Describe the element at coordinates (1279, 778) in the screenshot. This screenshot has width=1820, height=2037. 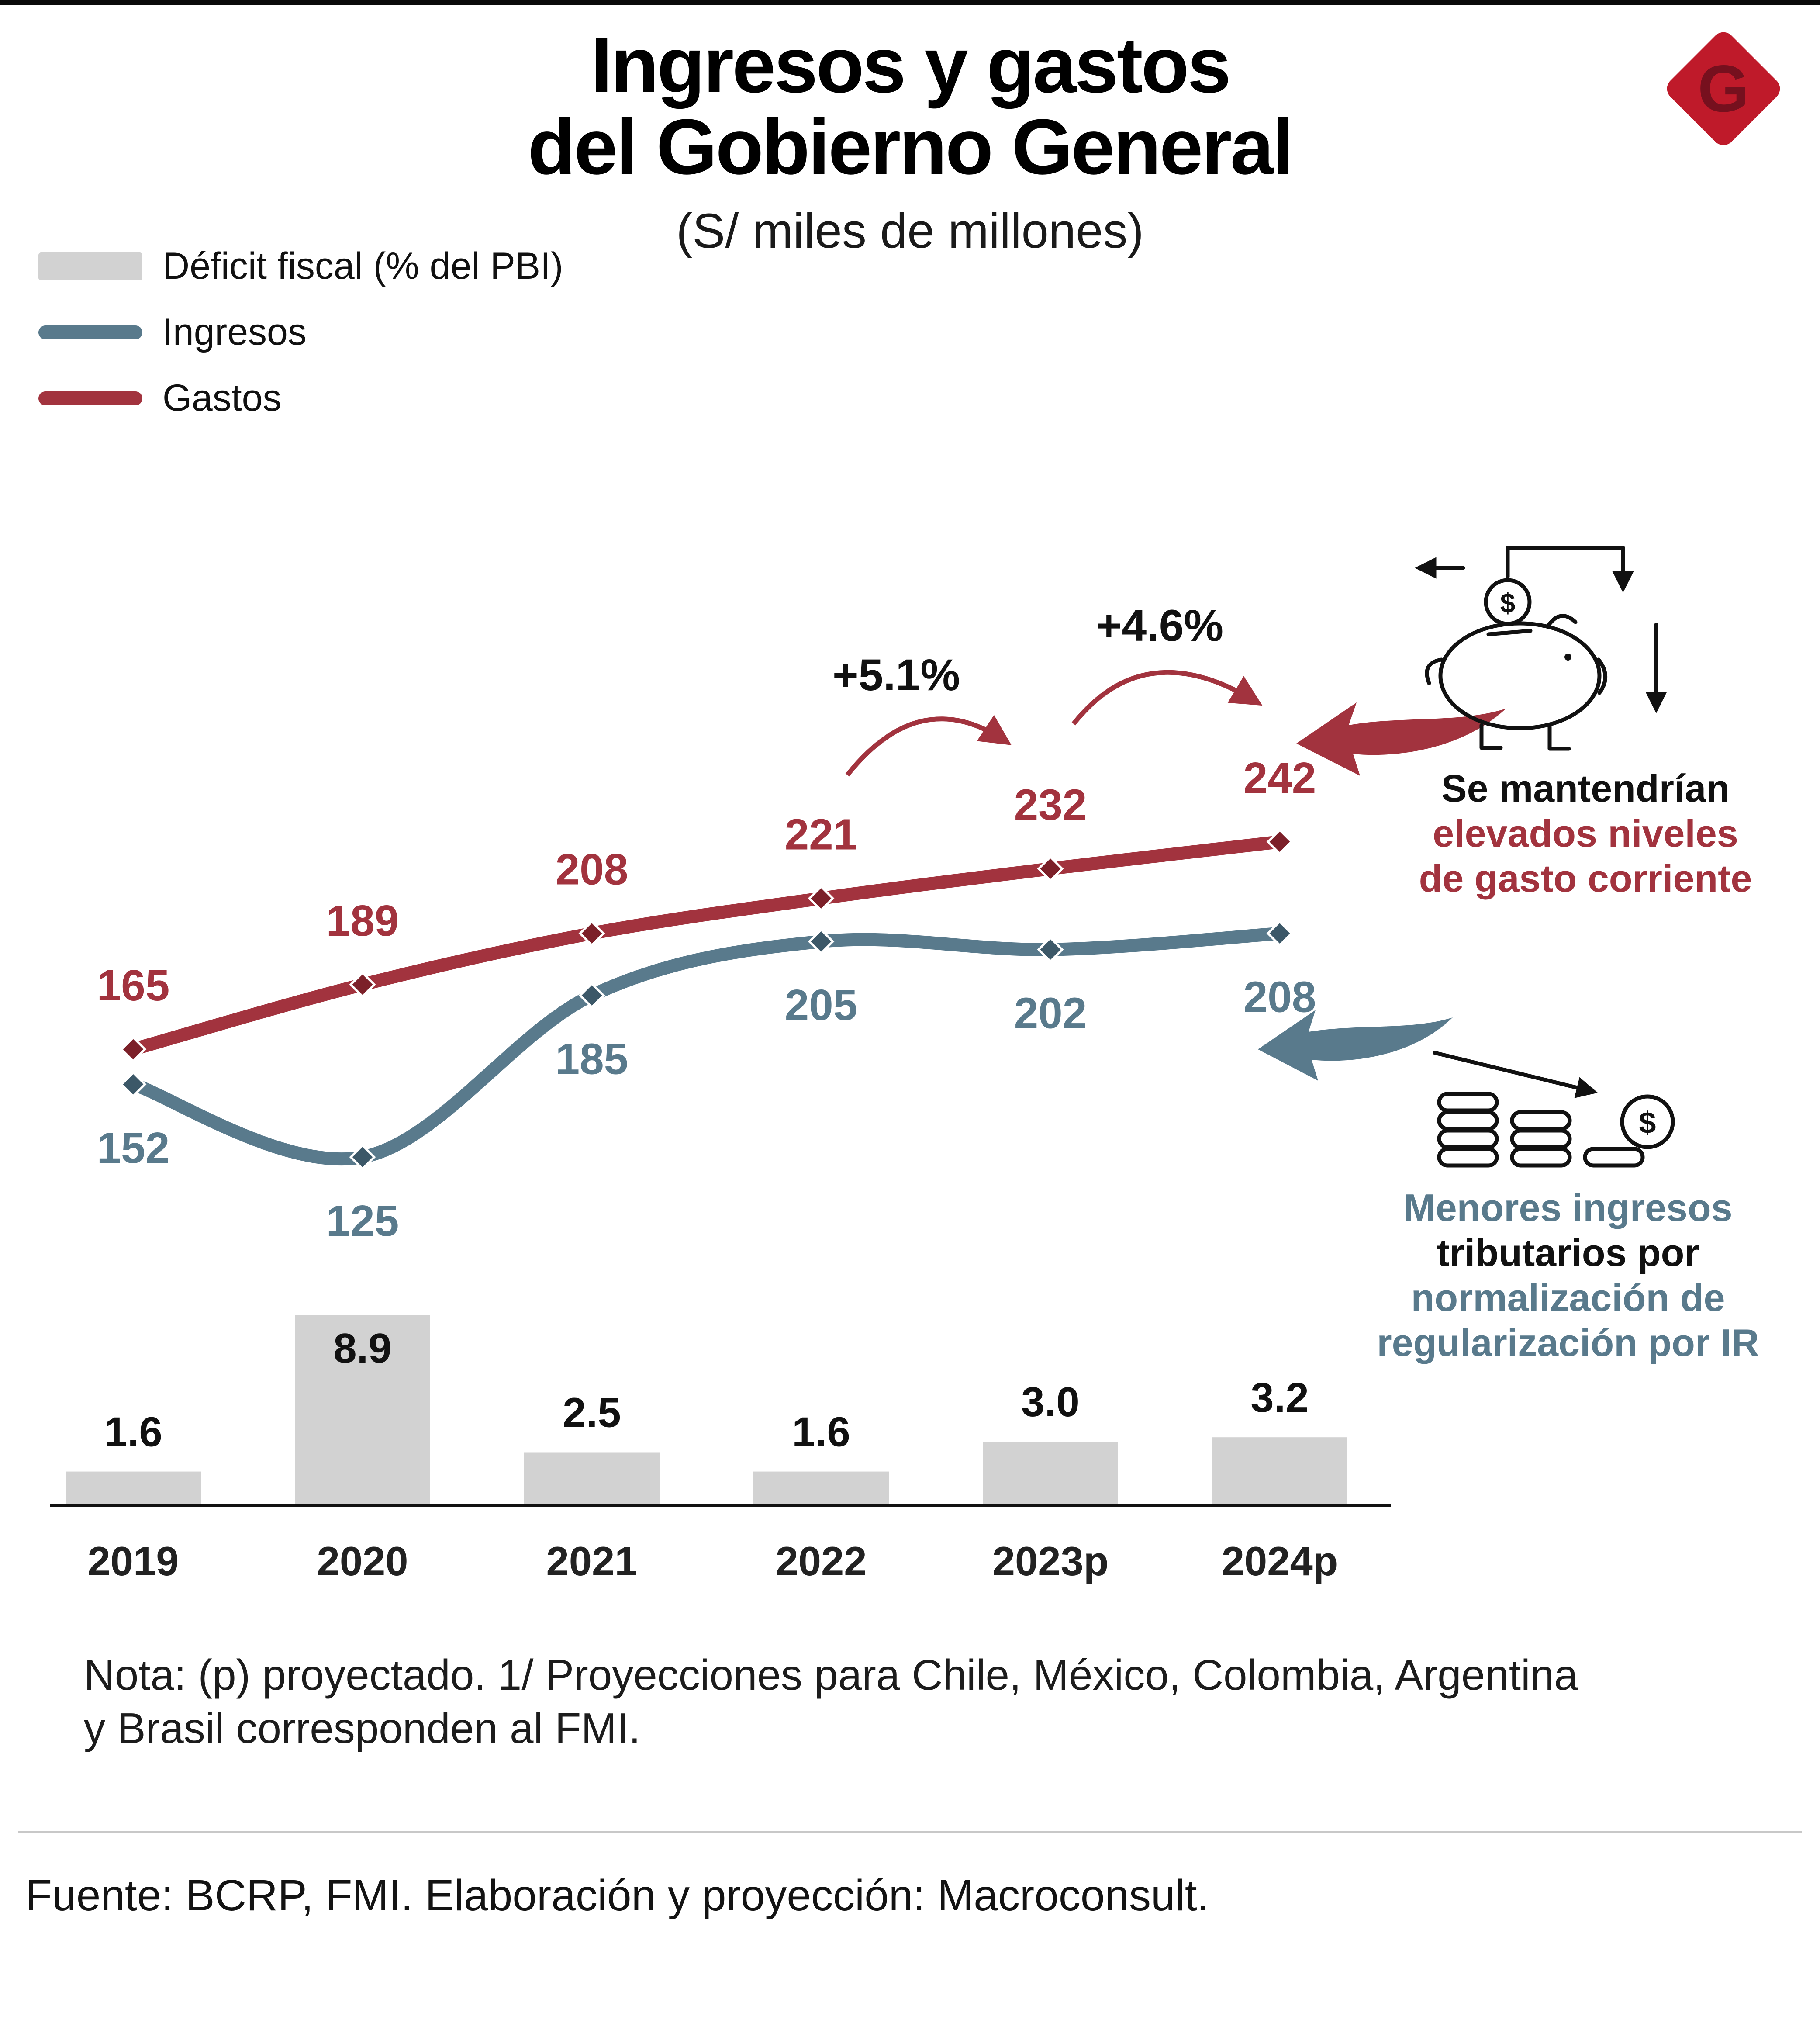
I see `gastos-value-label: 242` at that location.